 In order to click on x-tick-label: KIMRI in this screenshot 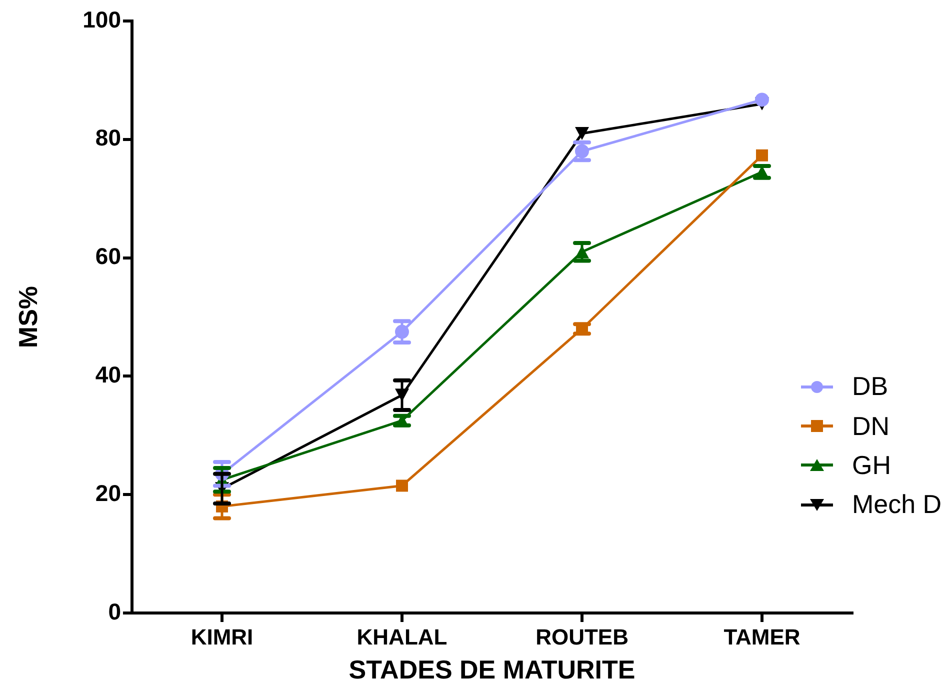, I will do `click(222, 637)`.